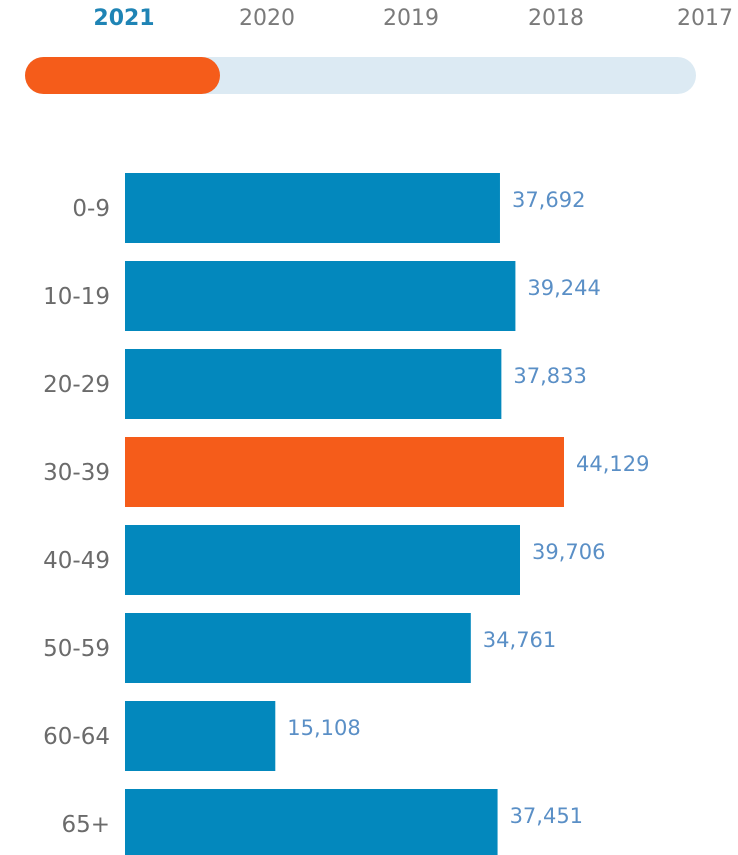 The width and height of the screenshot is (738, 855). I want to click on year-tab-2017: 2017, so click(705, 18).